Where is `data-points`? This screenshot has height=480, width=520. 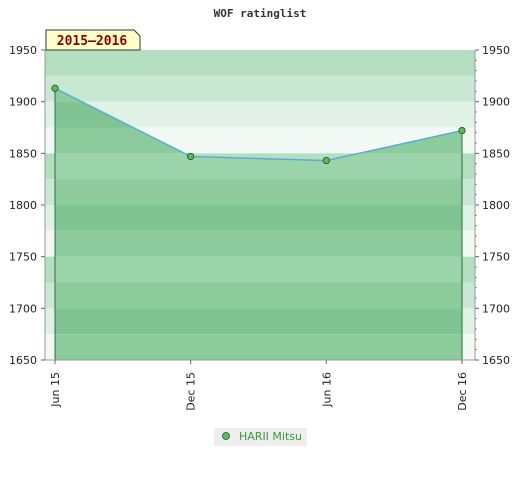
data-points is located at coordinates (258, 124).